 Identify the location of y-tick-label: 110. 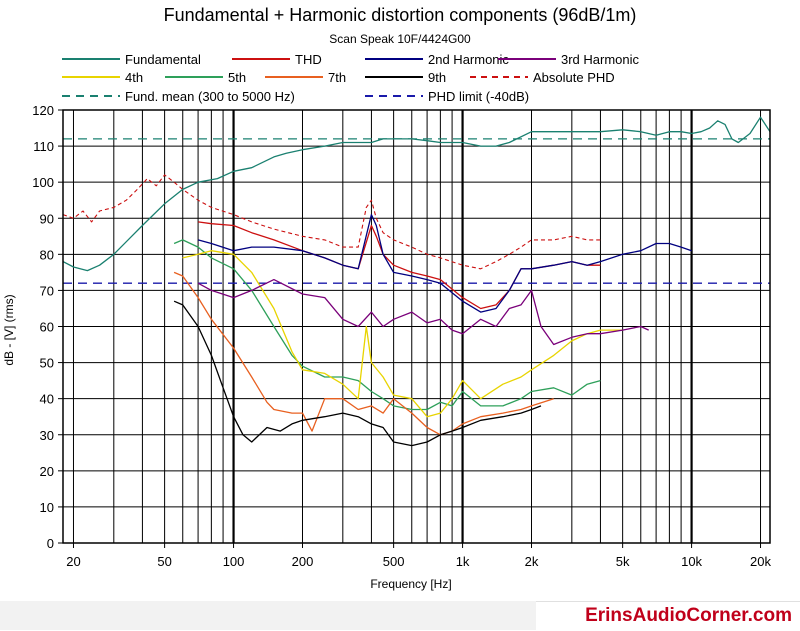
(43, 146).